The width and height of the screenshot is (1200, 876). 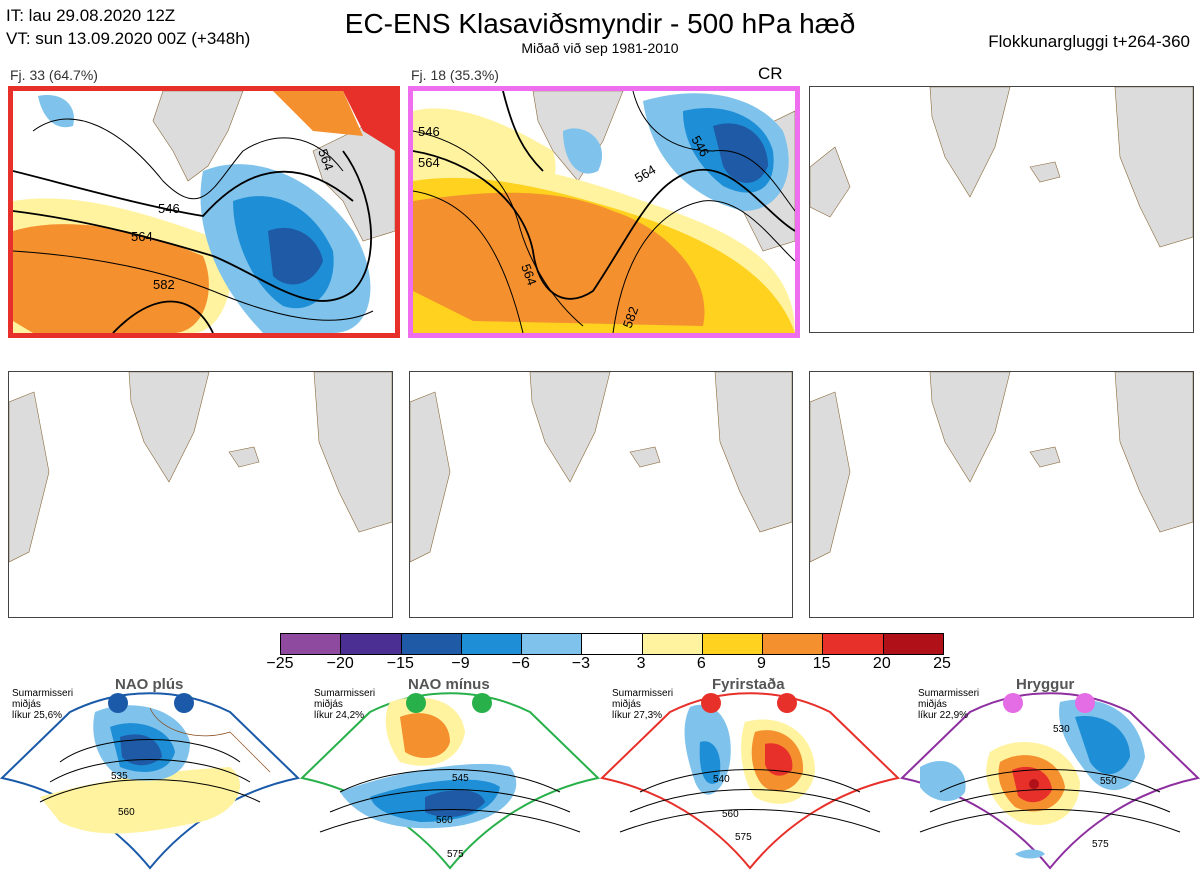 I want to click on colorbar-tick-label: 3, so click(x=641, y=663).